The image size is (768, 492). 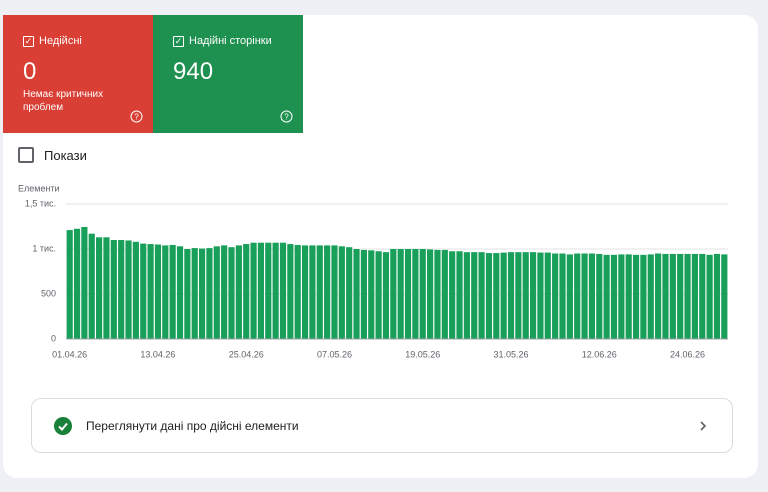 I want to click on check-icon, so click(x=63, y=425).